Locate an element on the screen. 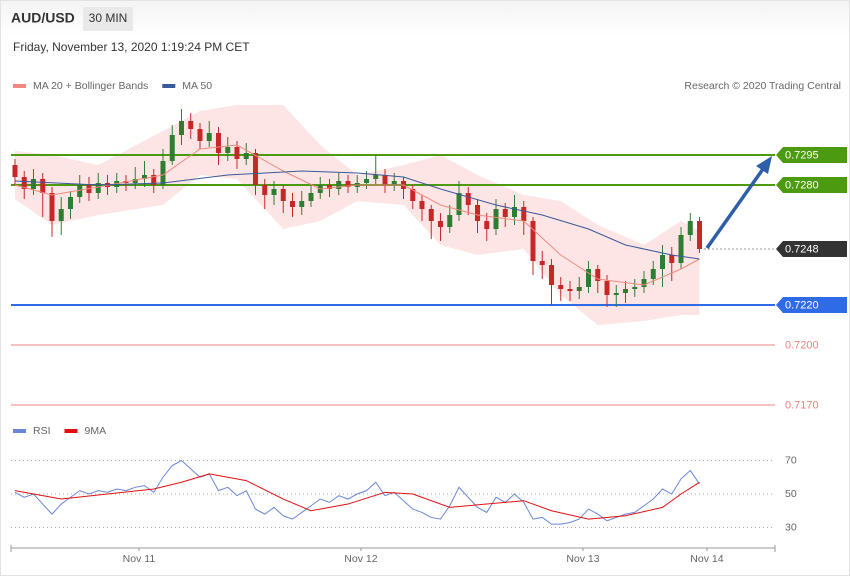 This screenshot has height=576, width=850. x-tick-label: Nov 12 is located at coordinates (360, 559).